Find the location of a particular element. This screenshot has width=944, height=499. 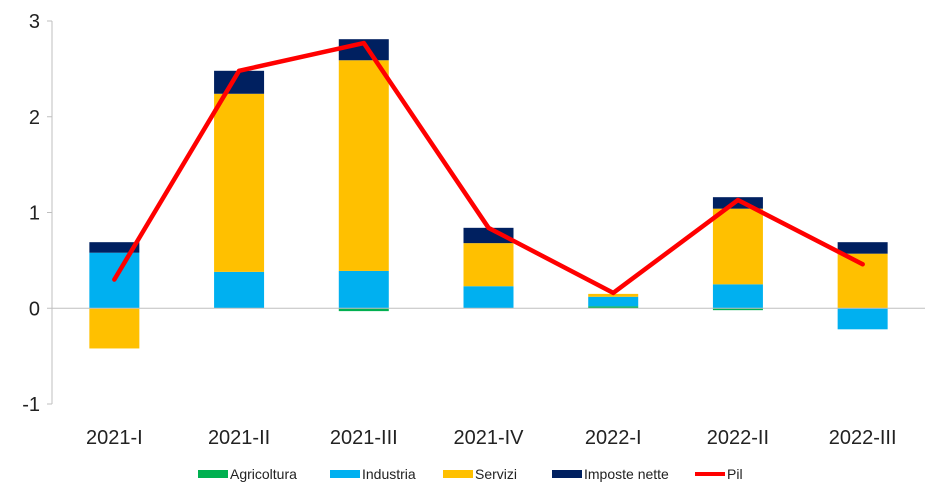

x-tick-label: 2021-I is located at coordinates (114, 438).